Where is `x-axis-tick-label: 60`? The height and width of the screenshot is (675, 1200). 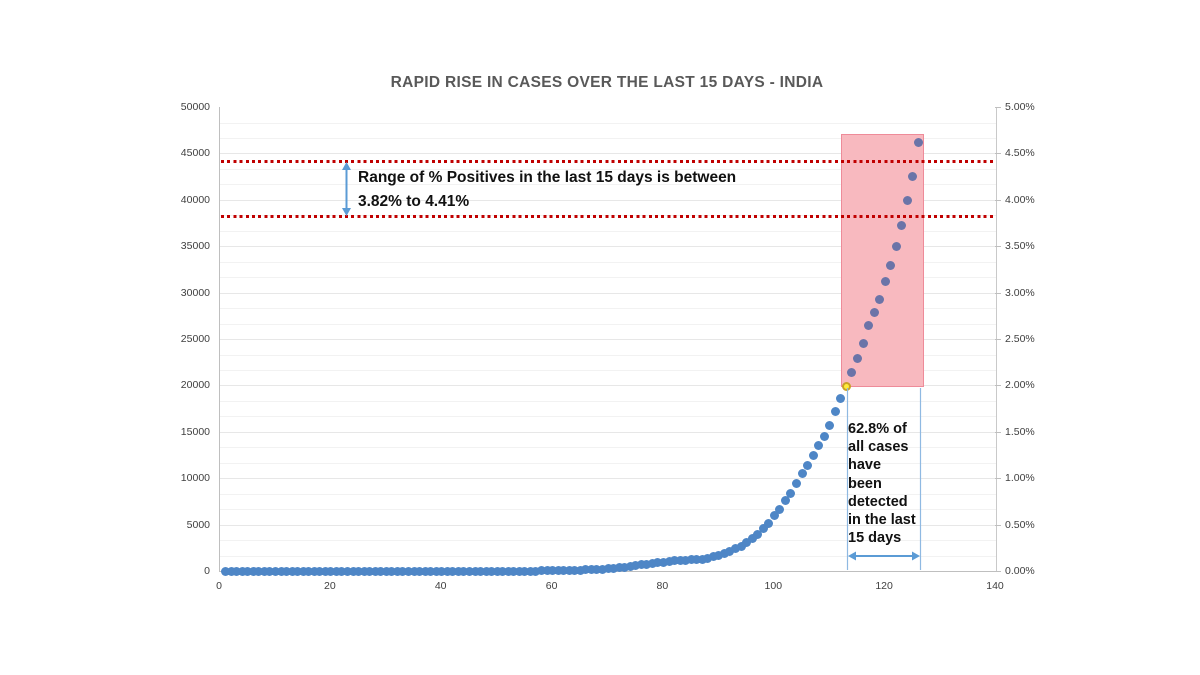 x-axis-tick-label: 60 is located at coordinates (551, 586).